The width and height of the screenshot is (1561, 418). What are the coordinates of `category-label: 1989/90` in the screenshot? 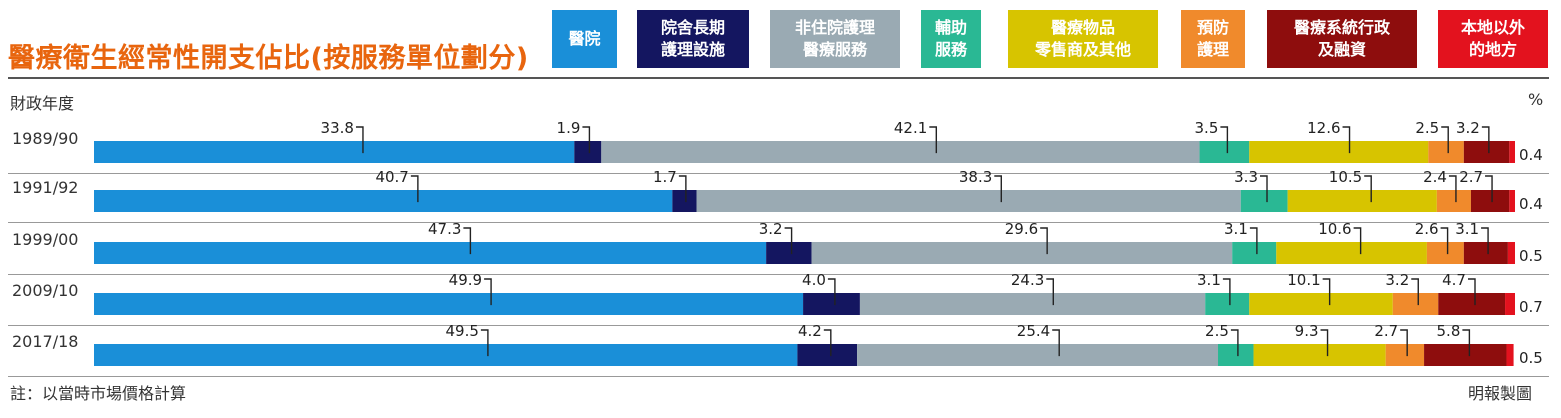 It's located at (45, 138).